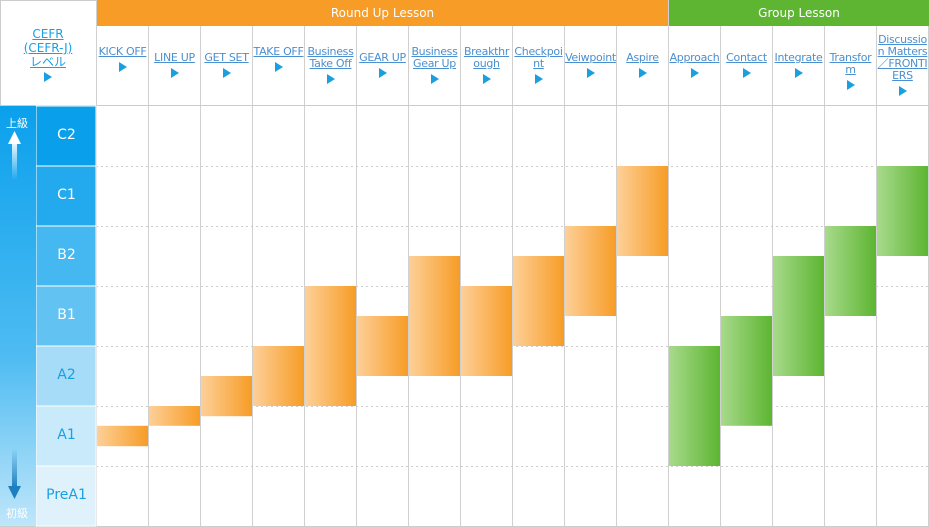 This screenshot has height=527, width=929. What do you see at coordinates (226, 57) in the screenshot?
I see `lesson-name: GET SET` at bounding box center [226, 57].